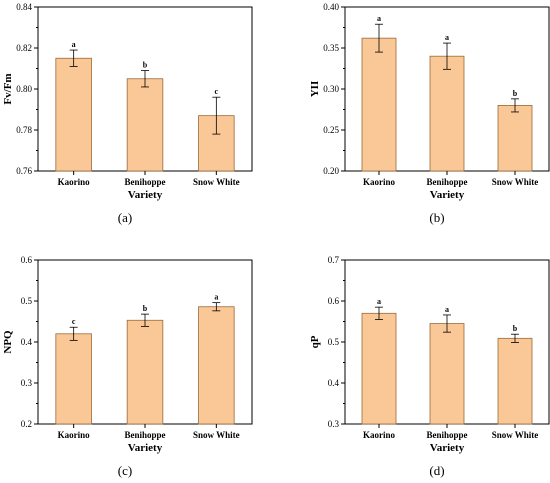 Image resolution: width=550 pixels, height=483 pixels. Describe the element at coordinates (8, 342) in the screenshot. I see `y-axis-title: NPQ` at that location.